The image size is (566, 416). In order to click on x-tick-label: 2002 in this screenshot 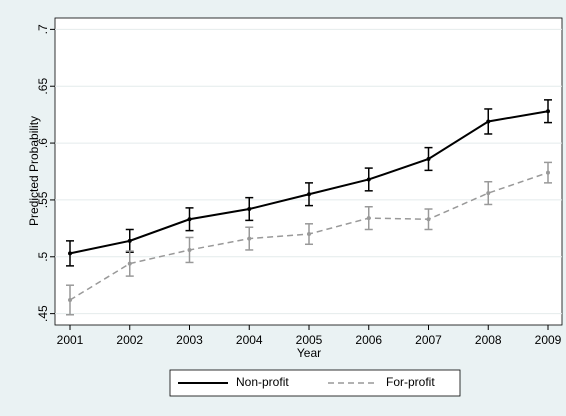, I will do `click(129, 340)`.